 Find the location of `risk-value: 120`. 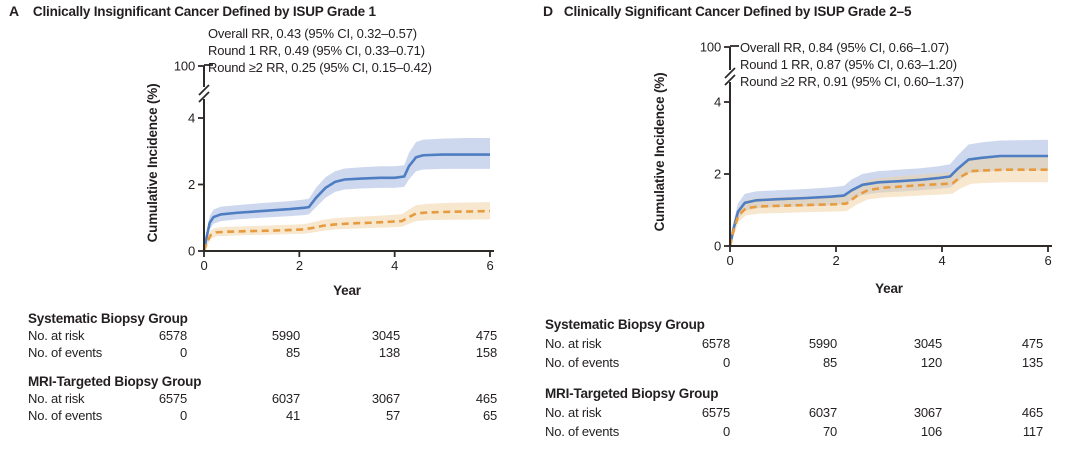

risk-value: 120 is located at coordinates (931, 362).